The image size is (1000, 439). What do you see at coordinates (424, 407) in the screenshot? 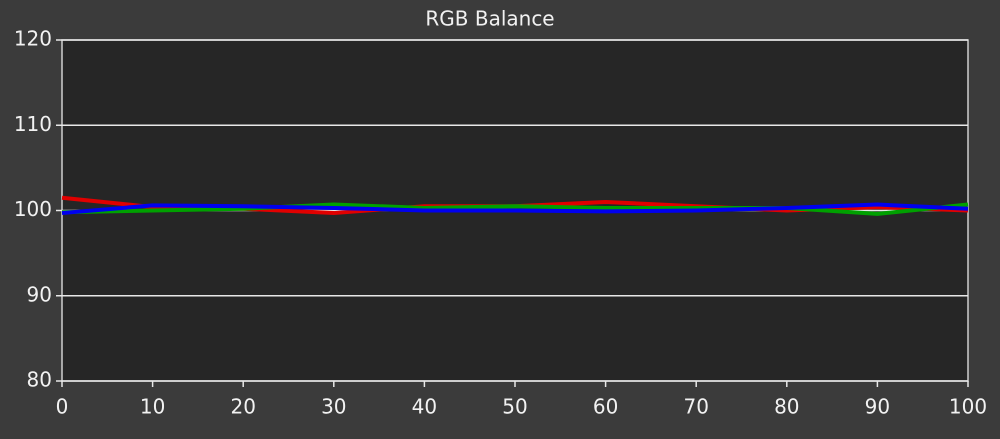
I see `x-tick-label: 40` at bounding box center [424, 407].